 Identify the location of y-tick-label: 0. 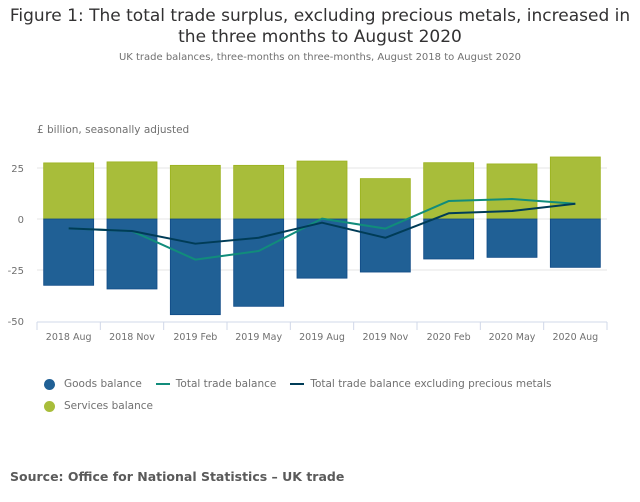
(21, 220).